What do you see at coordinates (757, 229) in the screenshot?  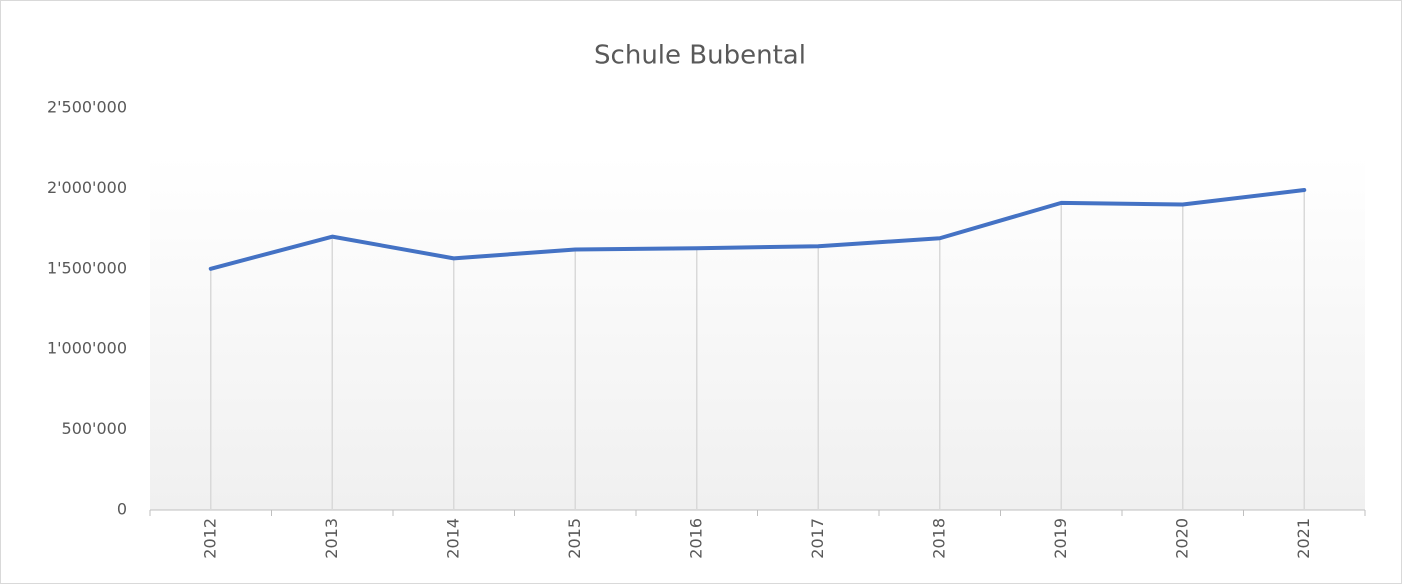 I see `line-series` at bounding box center [757, 229].